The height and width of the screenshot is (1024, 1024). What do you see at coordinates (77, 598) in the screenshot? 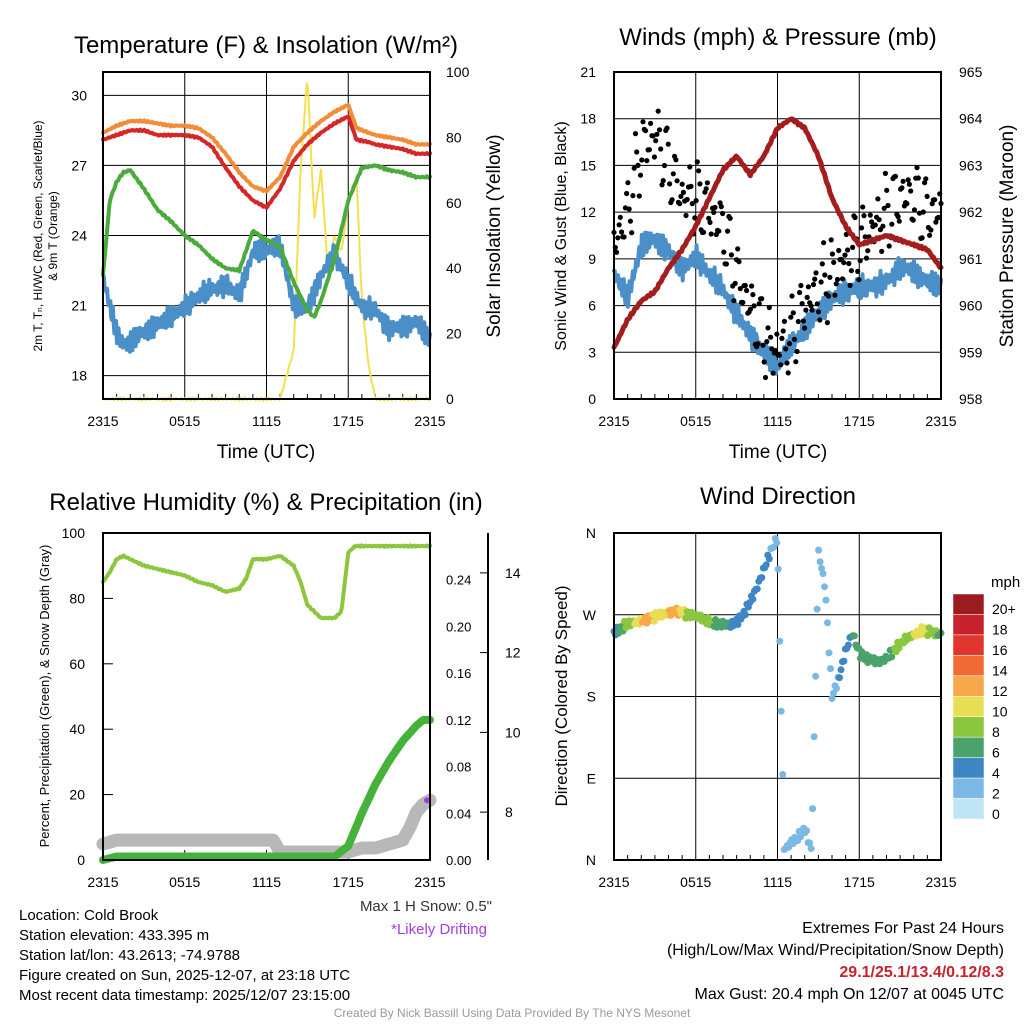
I see `y-tick-label: 80` at bounding box center [77, 598].